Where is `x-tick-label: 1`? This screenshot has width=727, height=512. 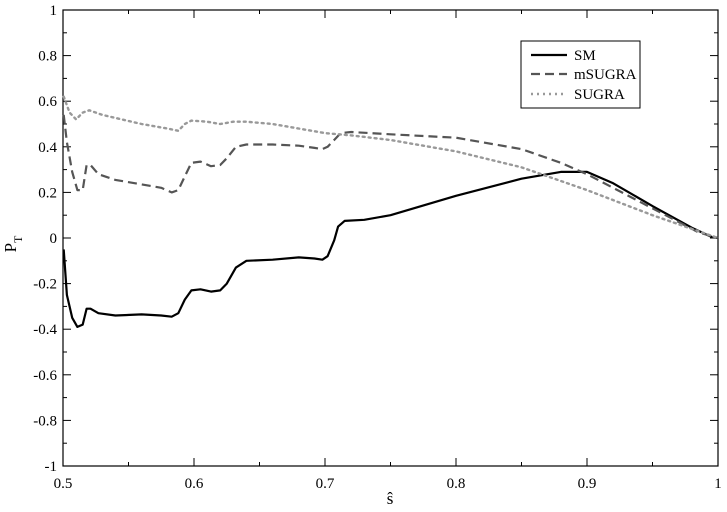
x-tick-label: 1 is located at coordinates (718, 484).